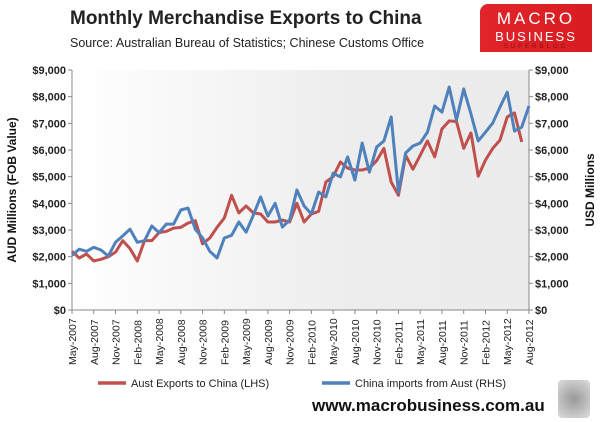 This screenshot has width=602, height=422. I want to click on x-tick-label: Nov-2011, so click(465, 342).